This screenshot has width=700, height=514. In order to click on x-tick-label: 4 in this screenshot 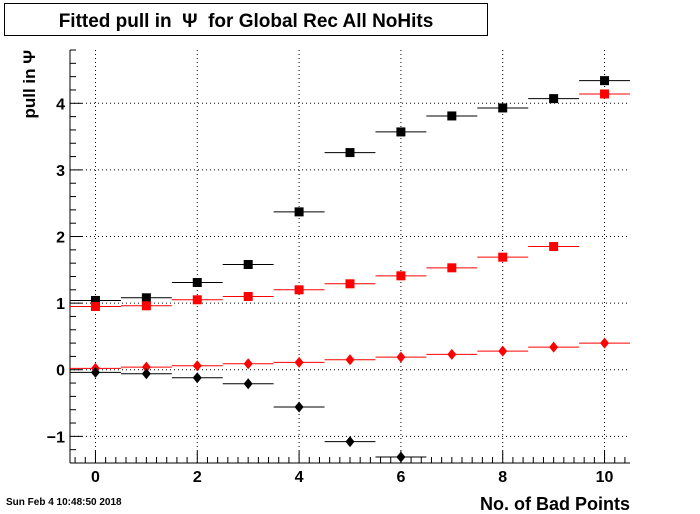, I will do `click(299, 477)`.